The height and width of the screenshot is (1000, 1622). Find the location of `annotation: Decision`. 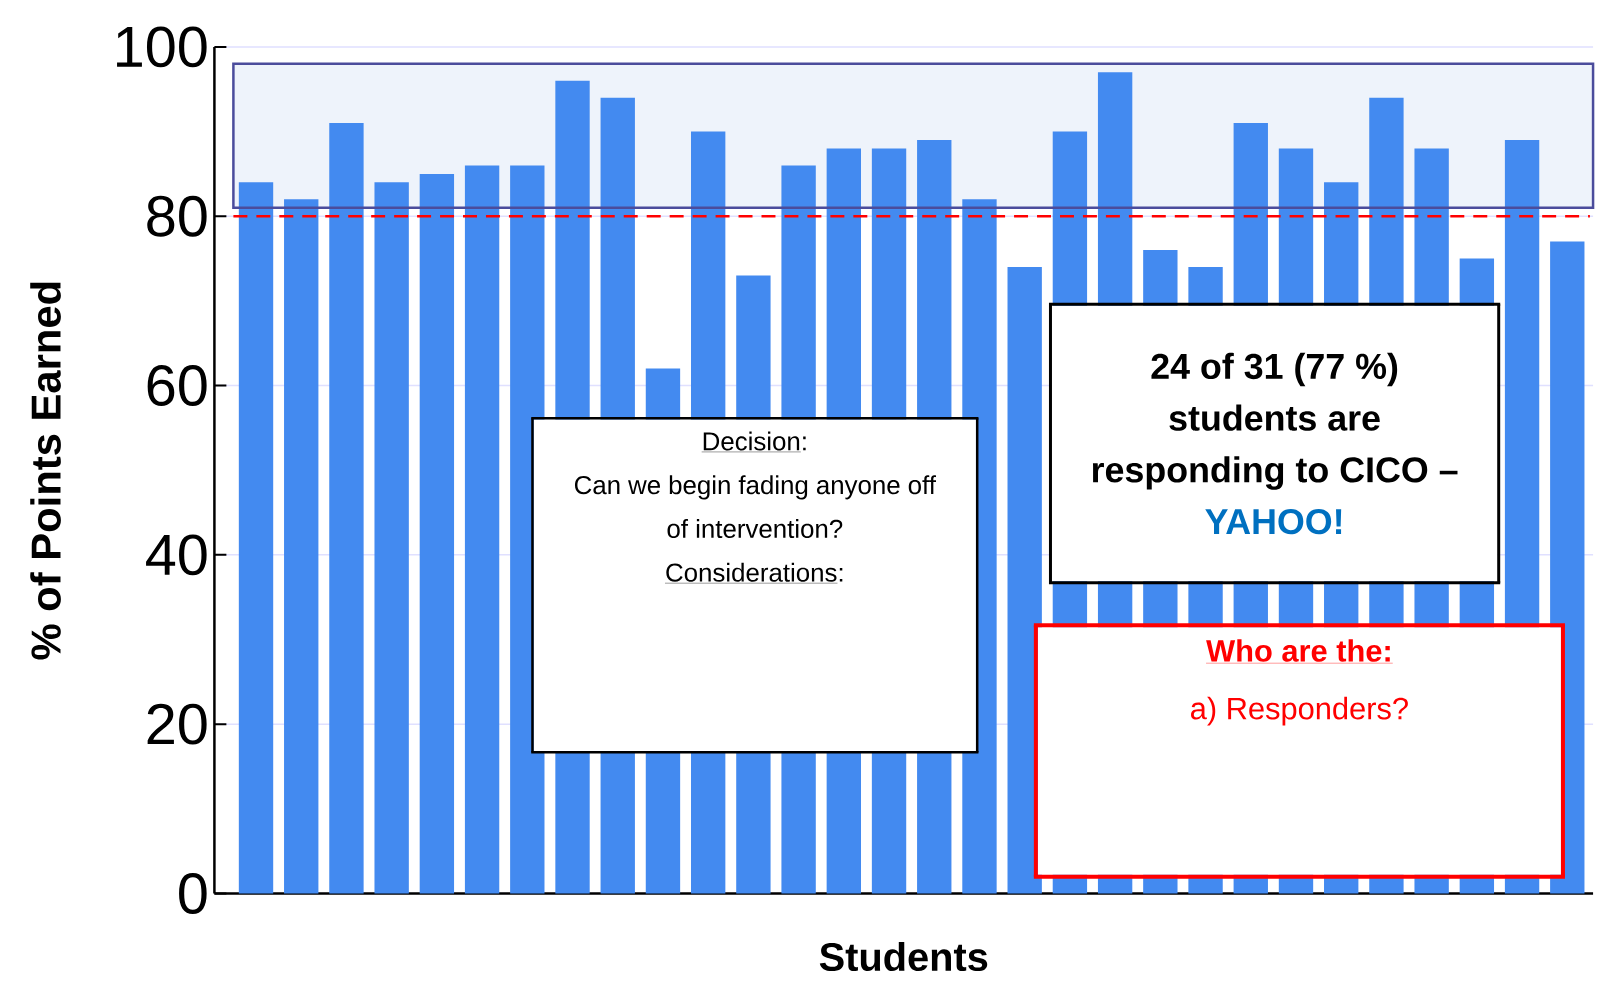

annotation: Decision is located at coordinates (751, 441).